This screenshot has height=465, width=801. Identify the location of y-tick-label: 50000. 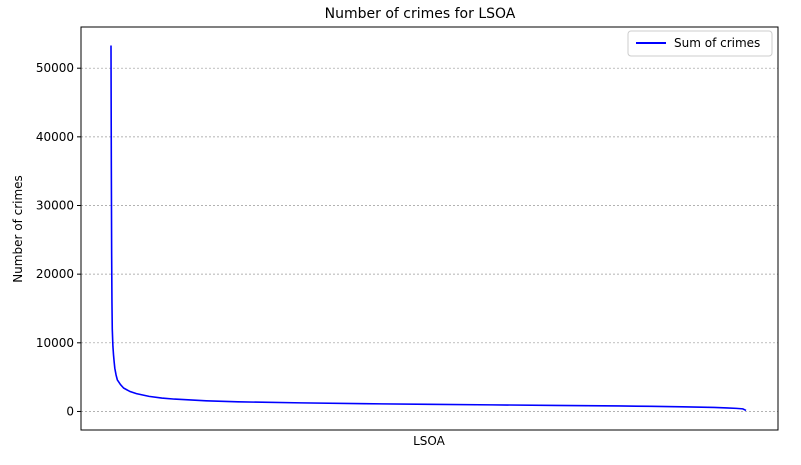
(55, 68).